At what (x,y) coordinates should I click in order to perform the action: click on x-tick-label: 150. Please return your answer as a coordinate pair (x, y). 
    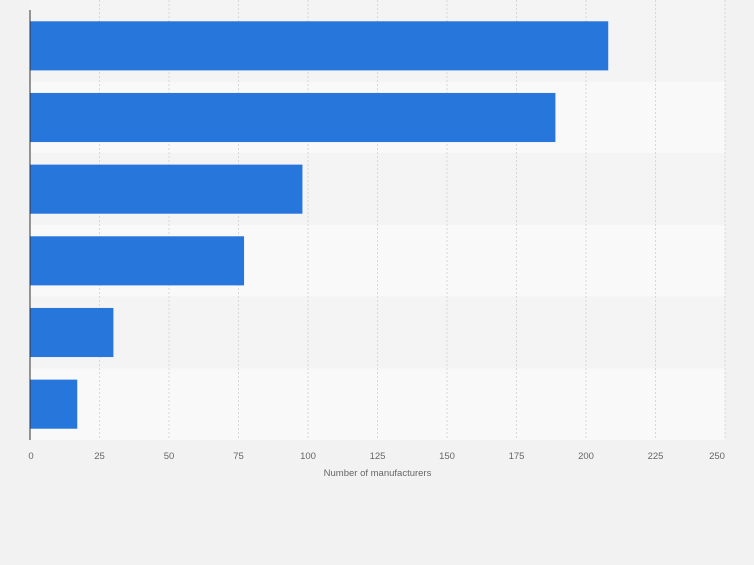
    Looking at the image, I should click on (447, 456).